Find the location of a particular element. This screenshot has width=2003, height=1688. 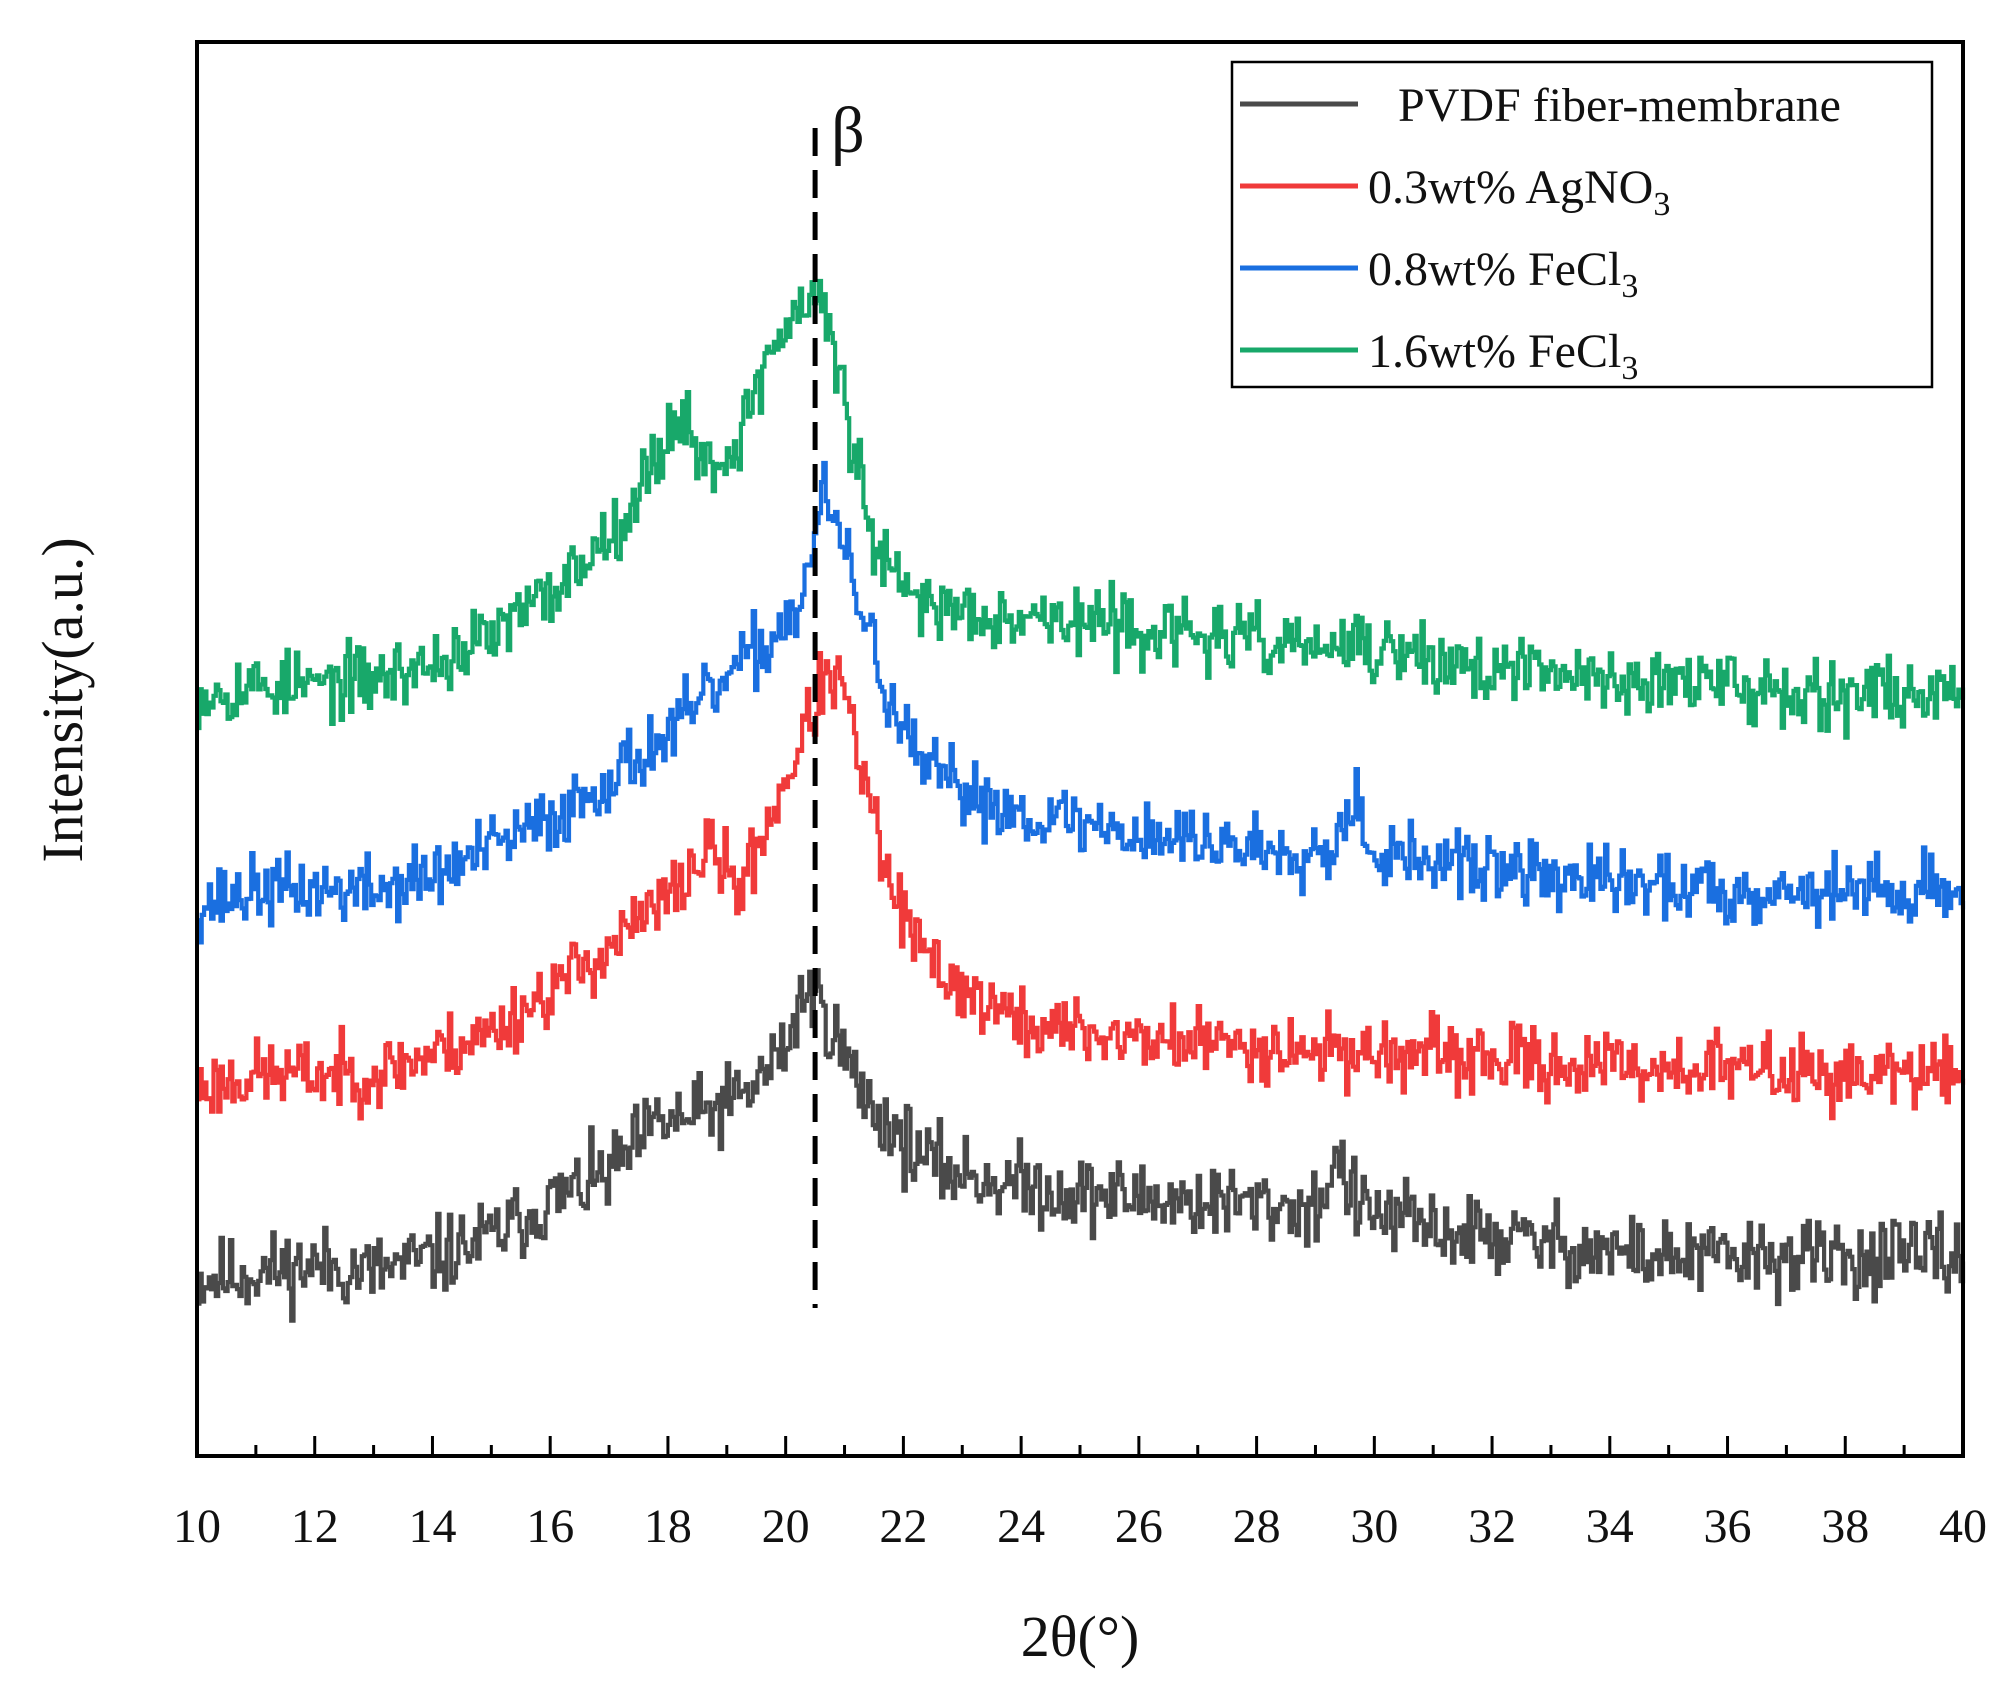

x-tick-label: 30 is located at coordinates (1374, 1526).